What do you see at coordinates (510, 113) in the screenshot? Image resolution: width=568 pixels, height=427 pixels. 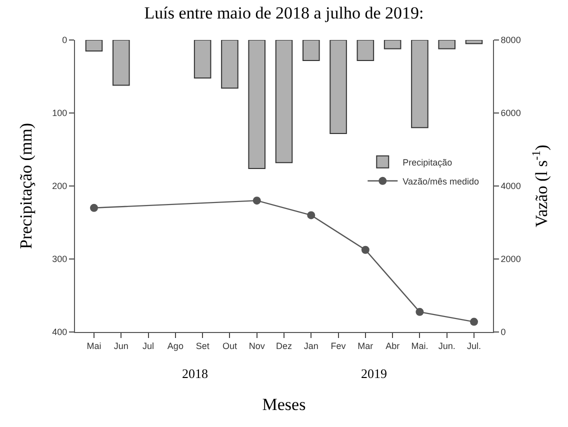 I see `y2-tick-label: 6000` at bounding box center [510, 113].